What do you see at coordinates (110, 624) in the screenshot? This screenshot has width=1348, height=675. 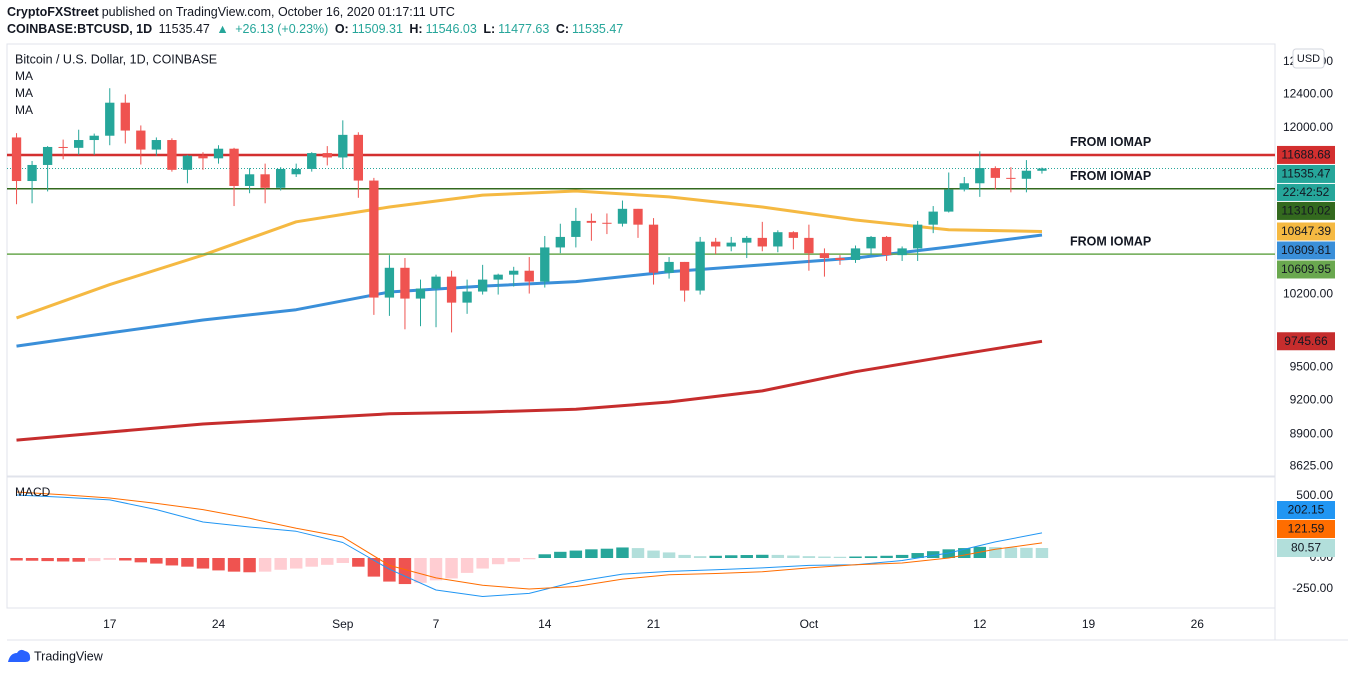 I see `x-tick-label: 17` at bounding box center [110, 624].